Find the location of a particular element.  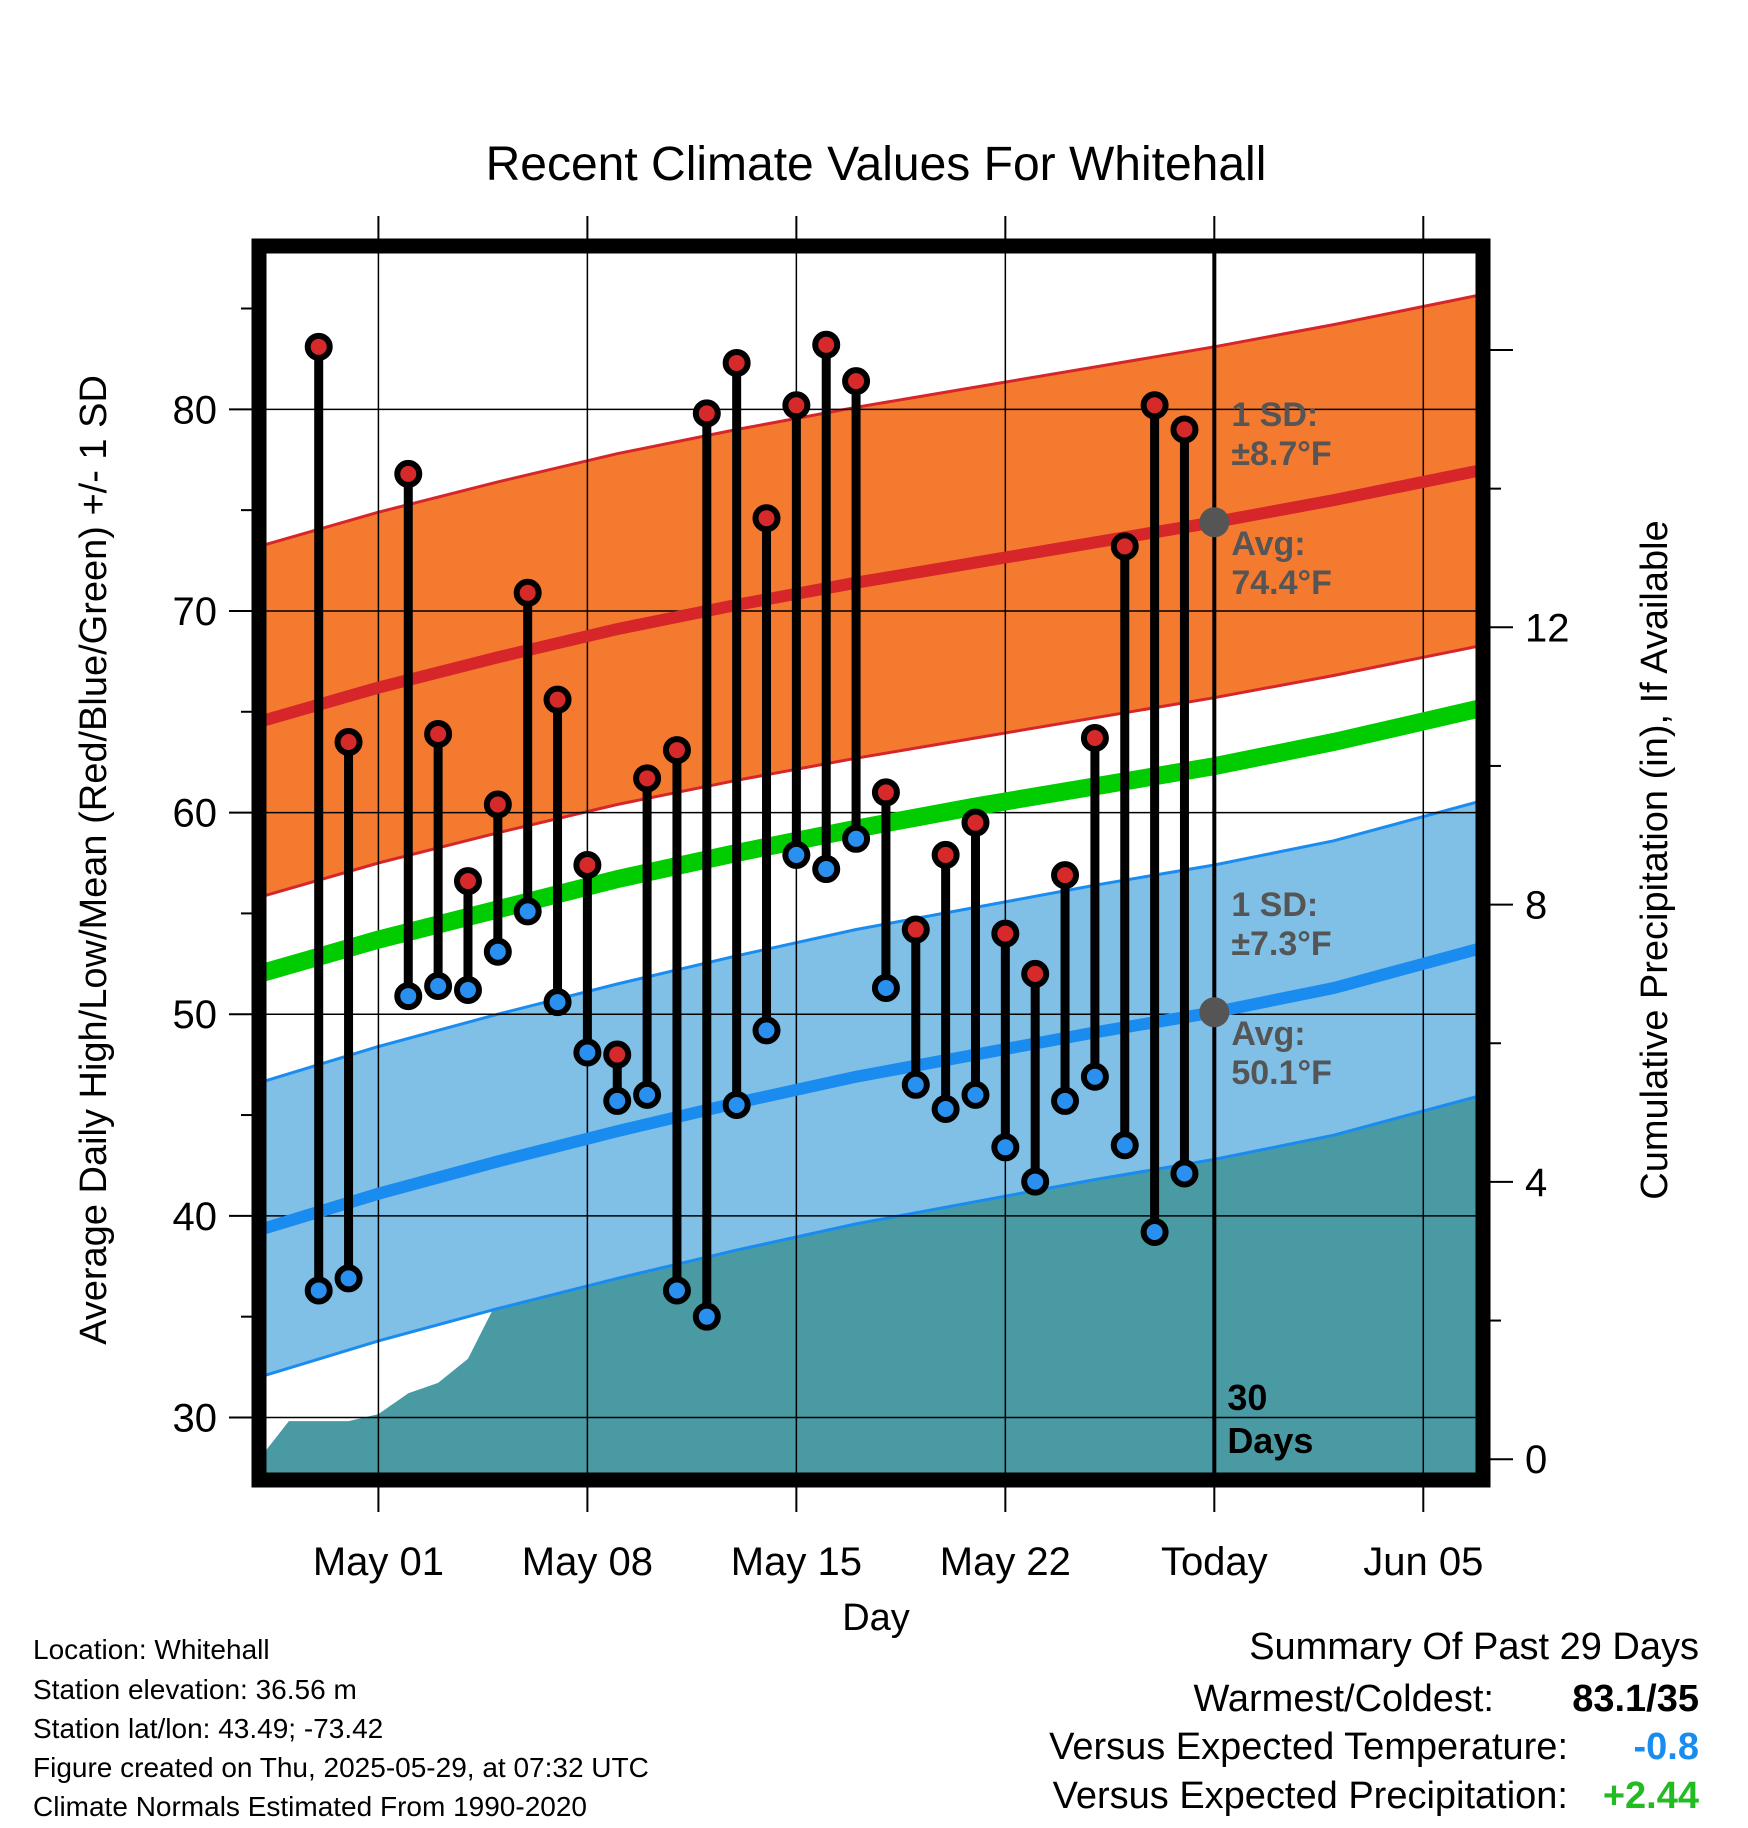

high-avg-marker is located at coordinates (1214, 522).